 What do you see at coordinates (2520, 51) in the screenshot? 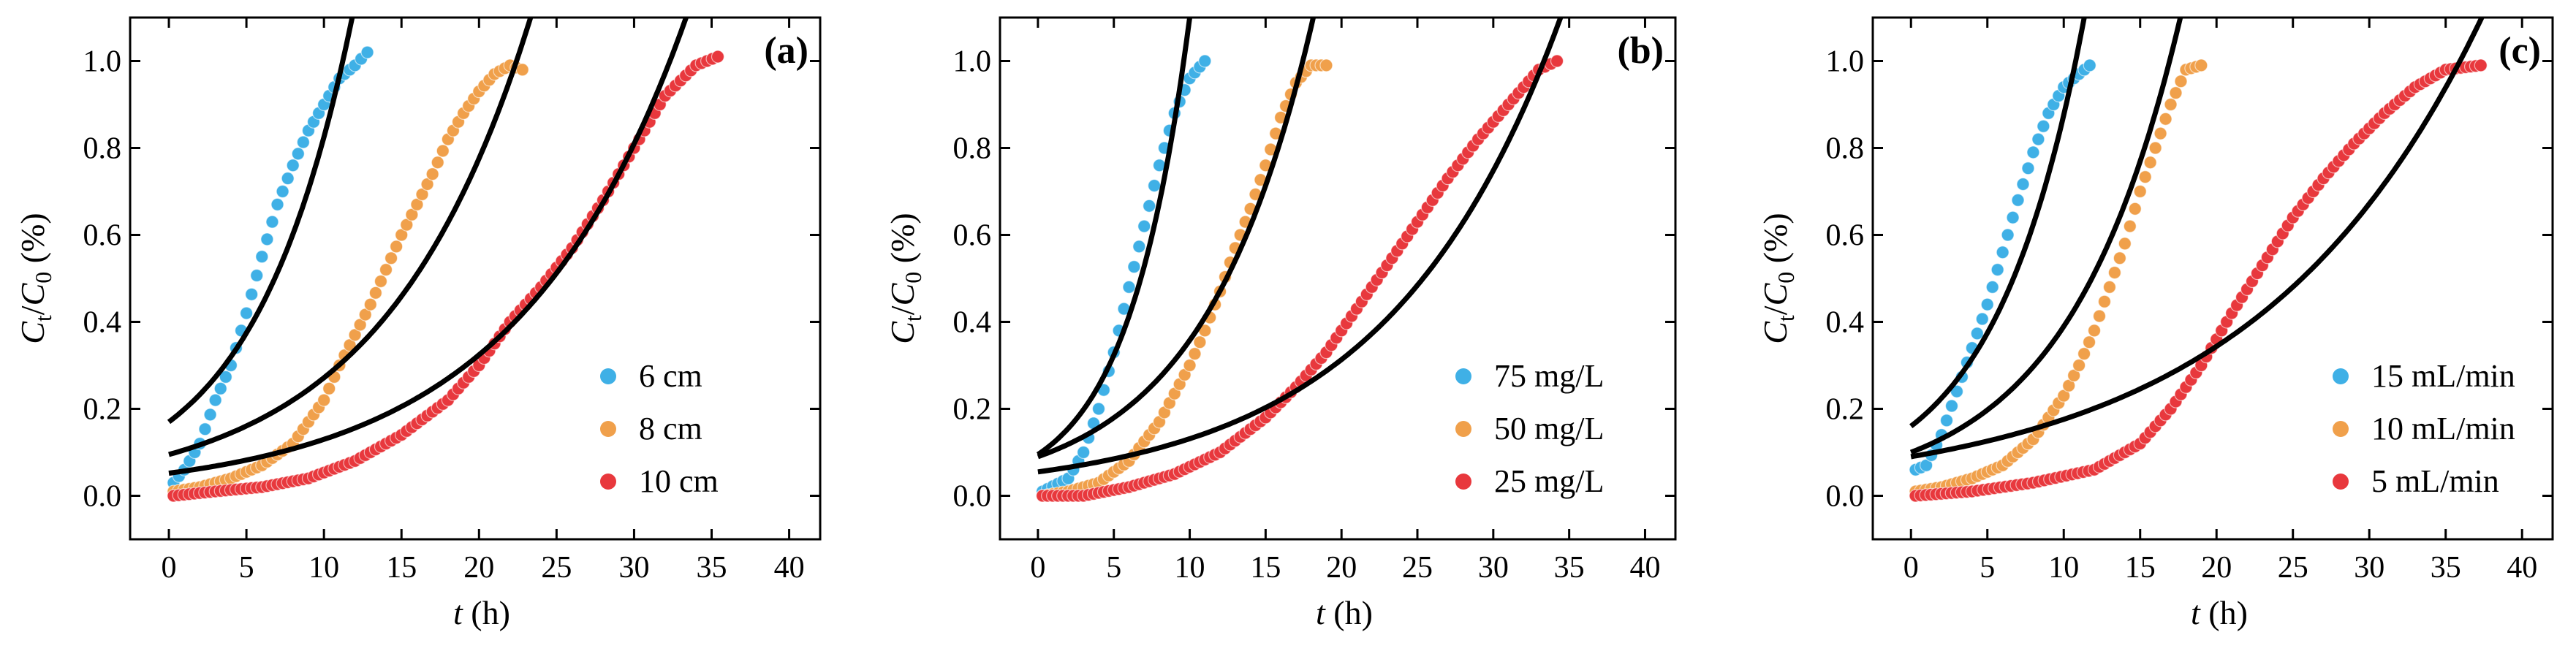
I see `panel-label: (c)` at bounding box center [2520, 51].